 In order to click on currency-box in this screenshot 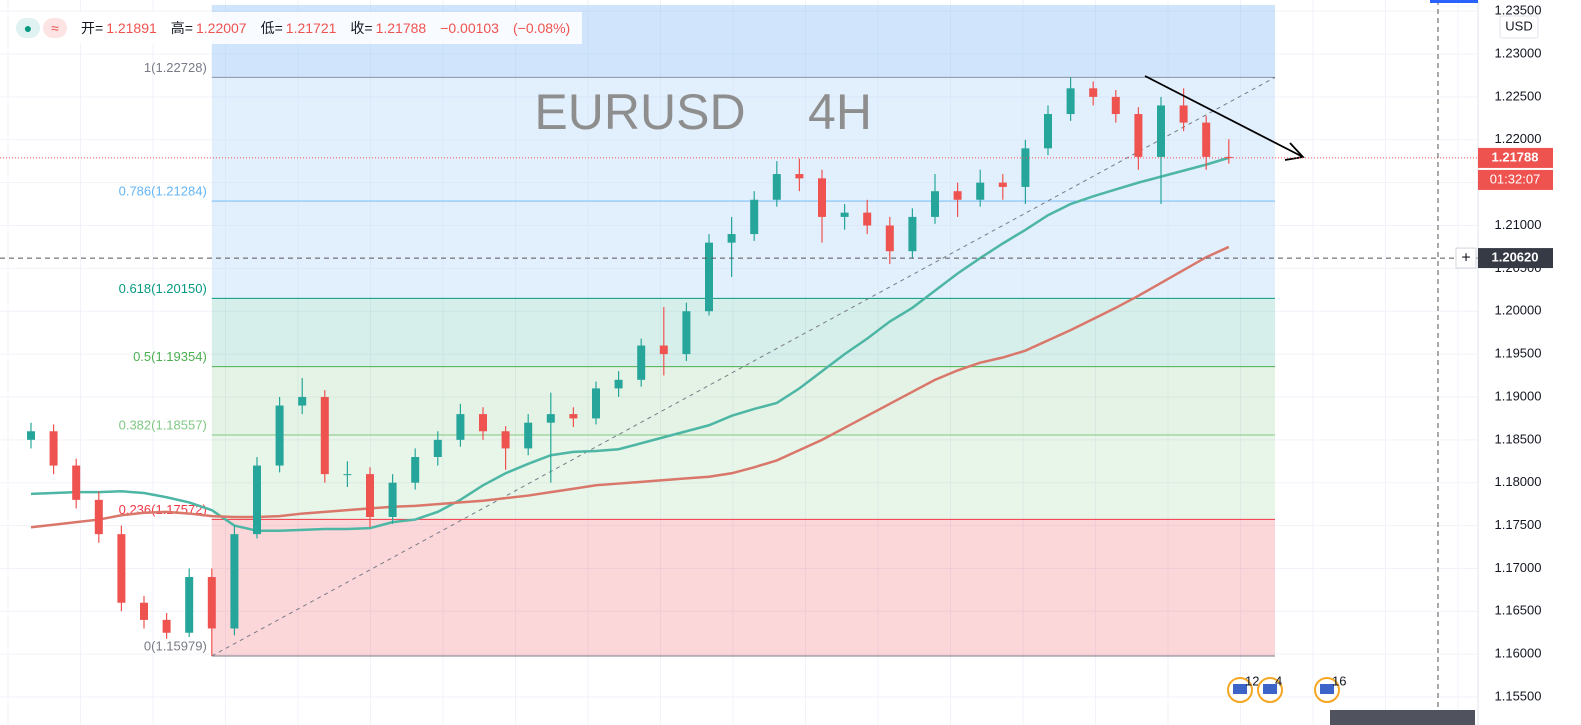, I will do `click(1519, 27)`.